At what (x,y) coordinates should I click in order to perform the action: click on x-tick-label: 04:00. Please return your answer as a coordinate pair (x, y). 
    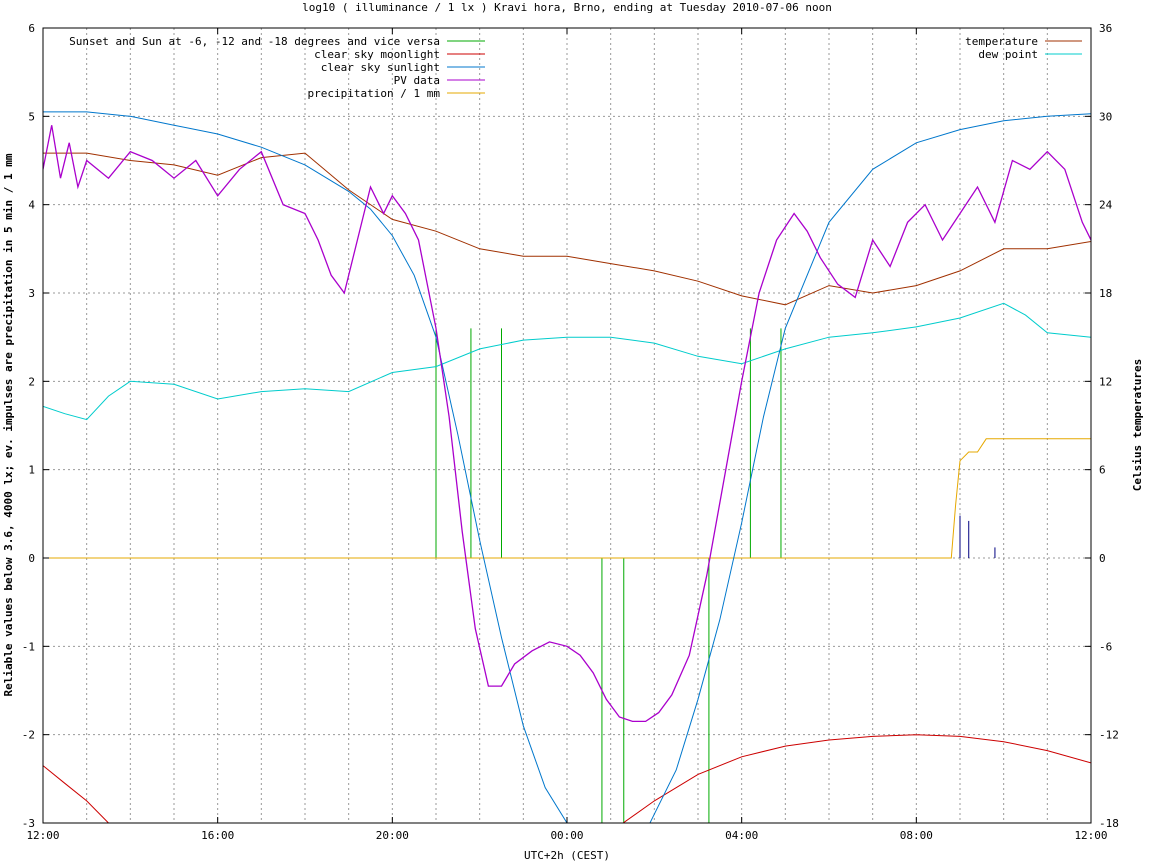
    Looking at the image, I should click on (741, 835).